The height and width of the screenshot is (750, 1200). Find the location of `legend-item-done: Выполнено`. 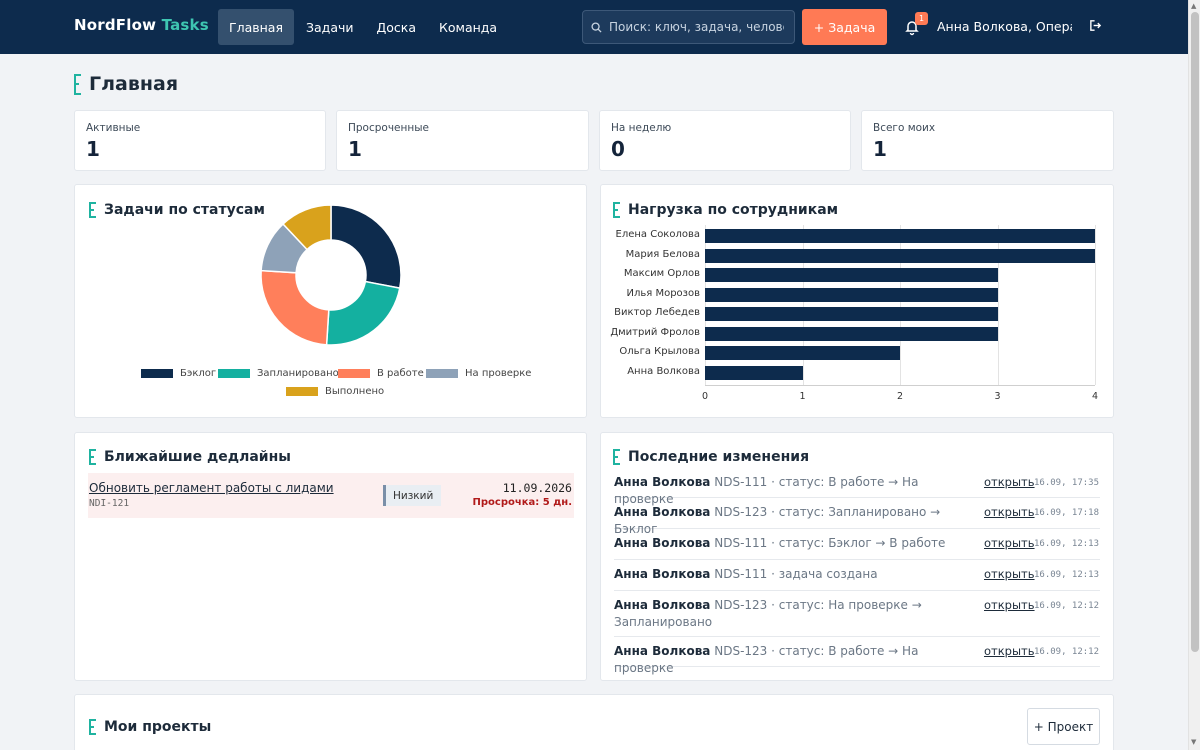

legend-item-done: Выполнено is located at coordinates (335, 391).